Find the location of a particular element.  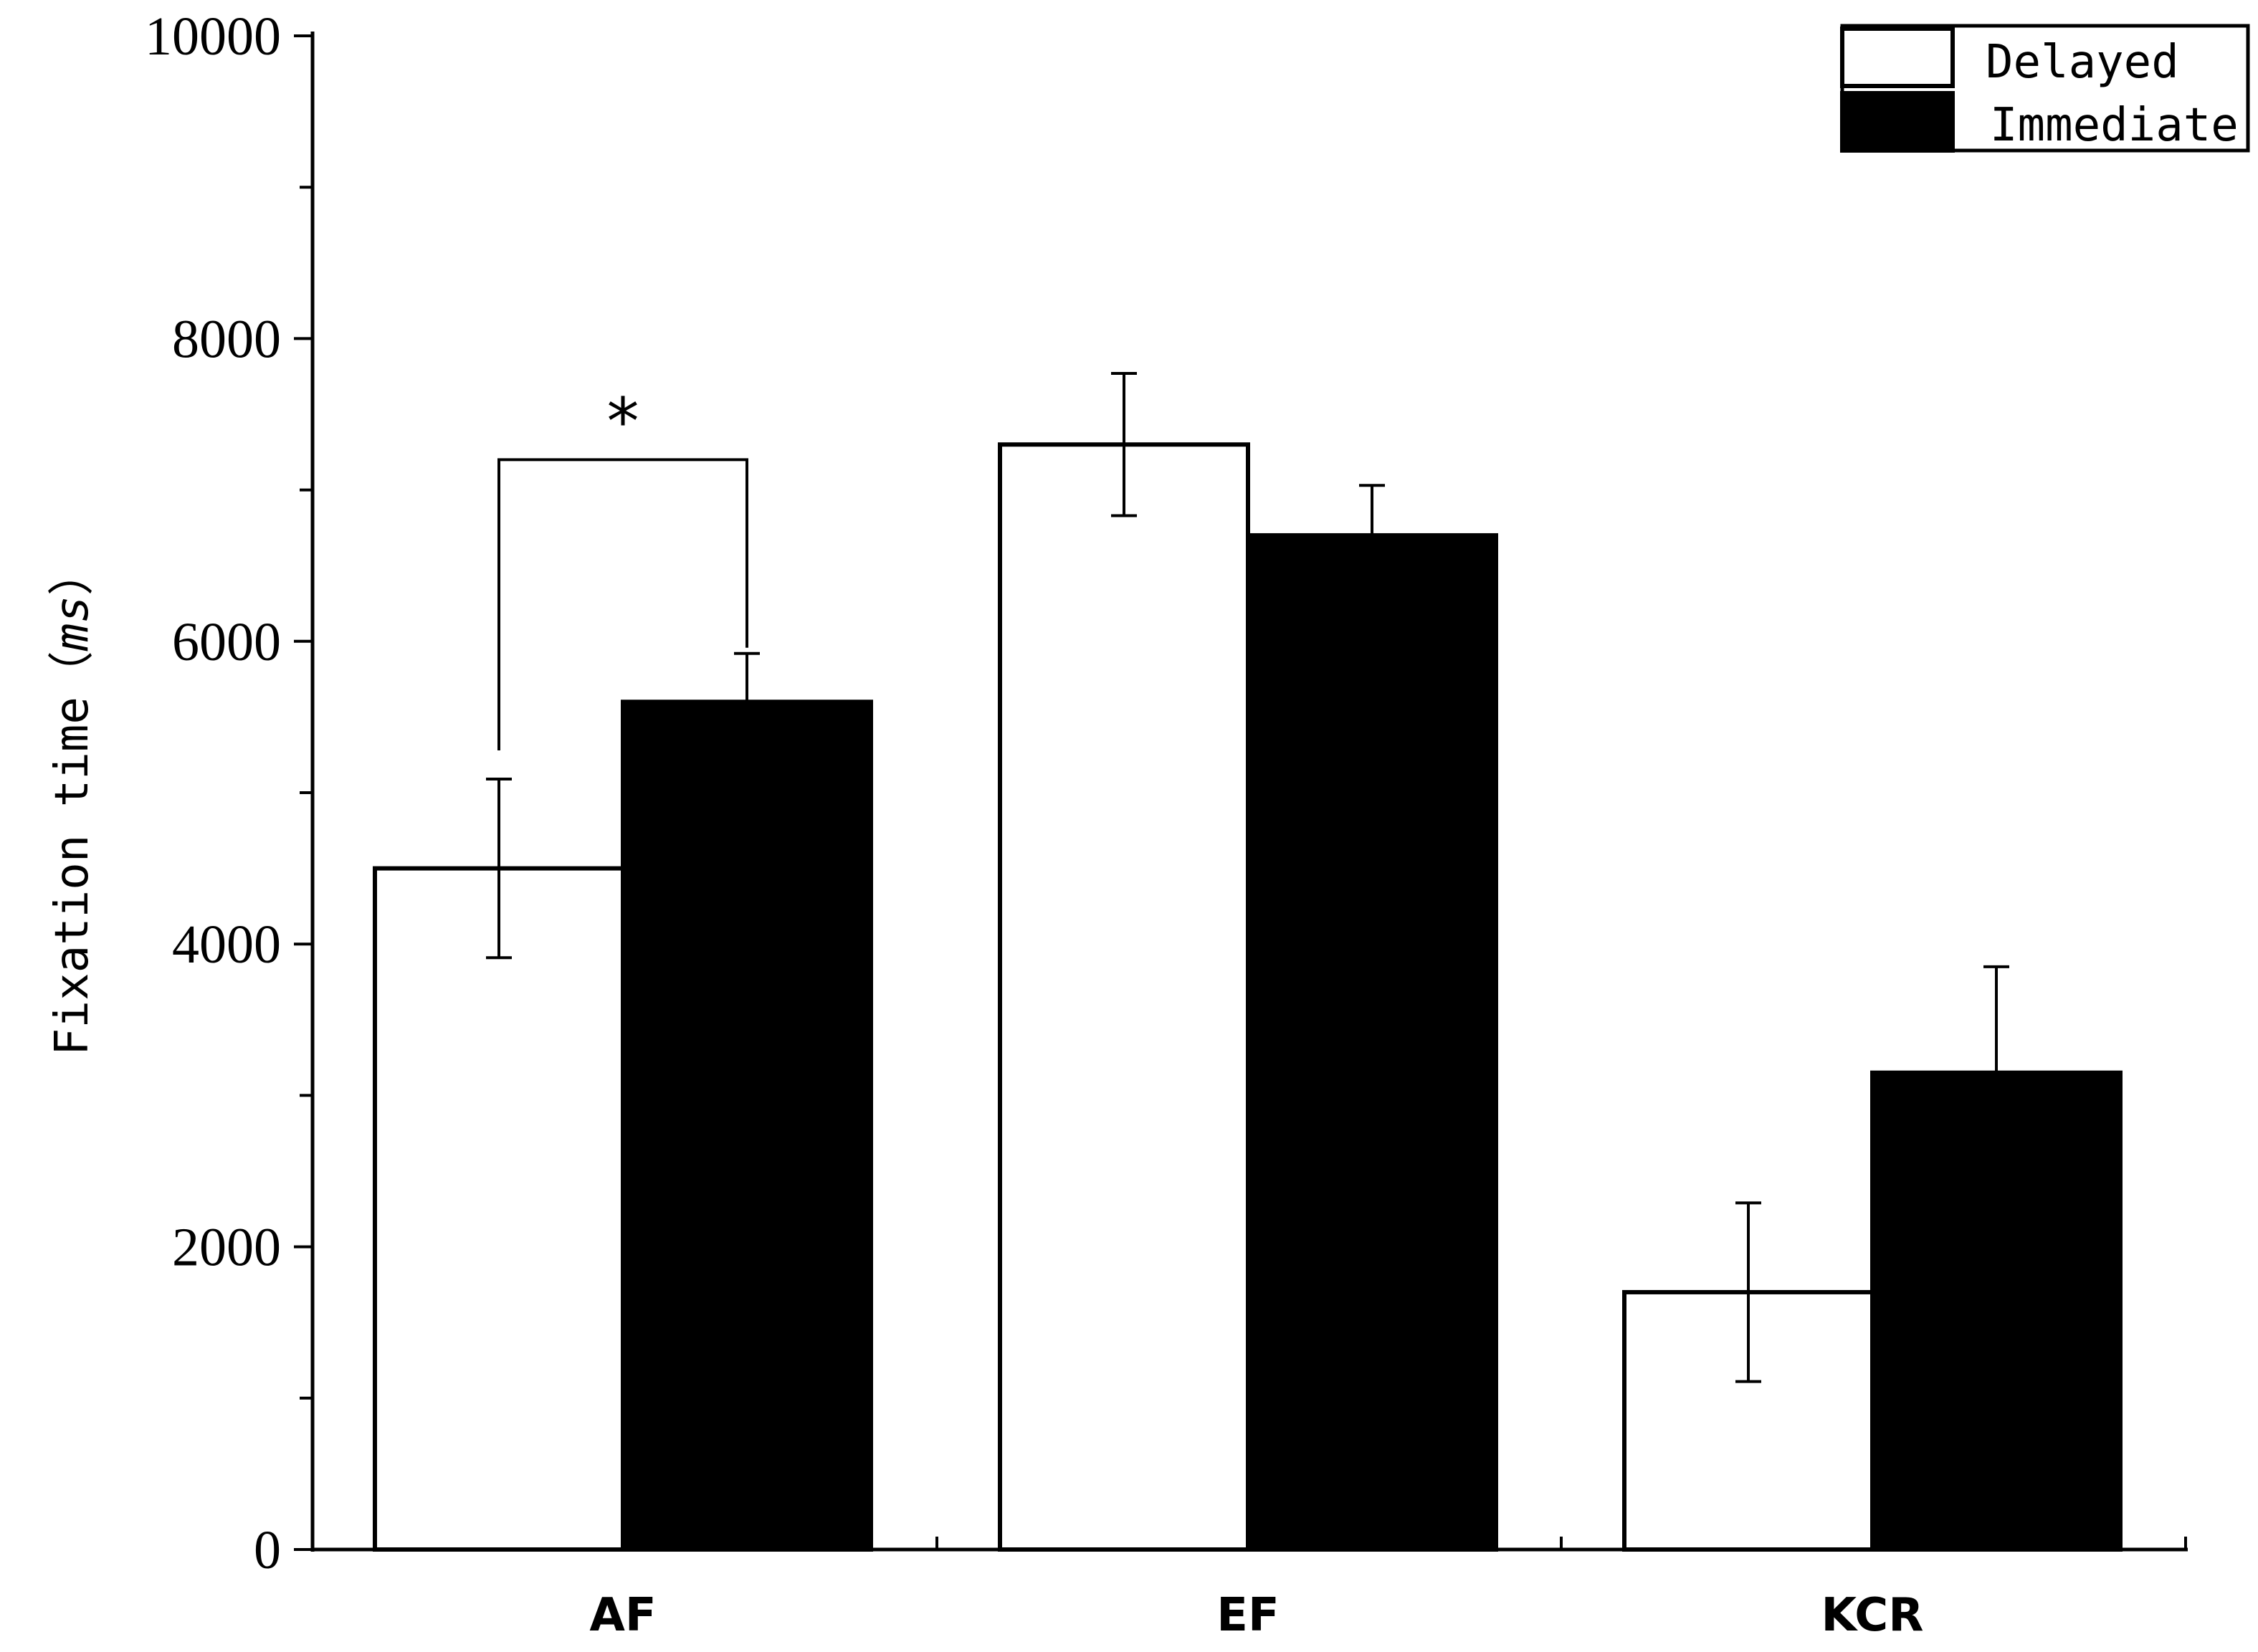

category-label-kcr: KCR is located at coordinates (1872, 1615).